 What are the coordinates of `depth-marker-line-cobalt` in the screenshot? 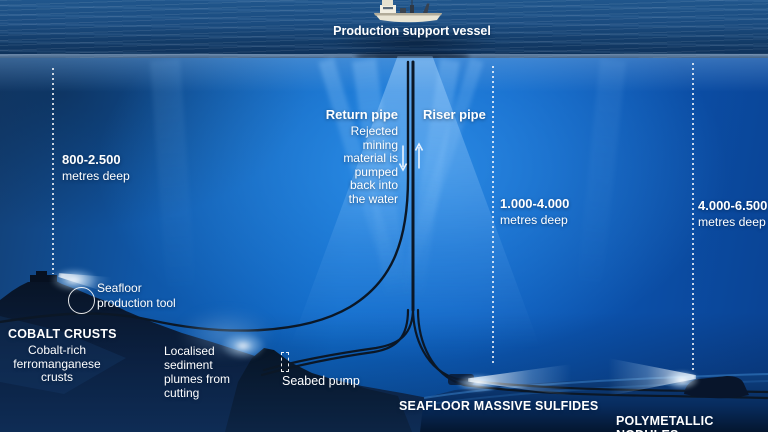 It's located at (53, 171).